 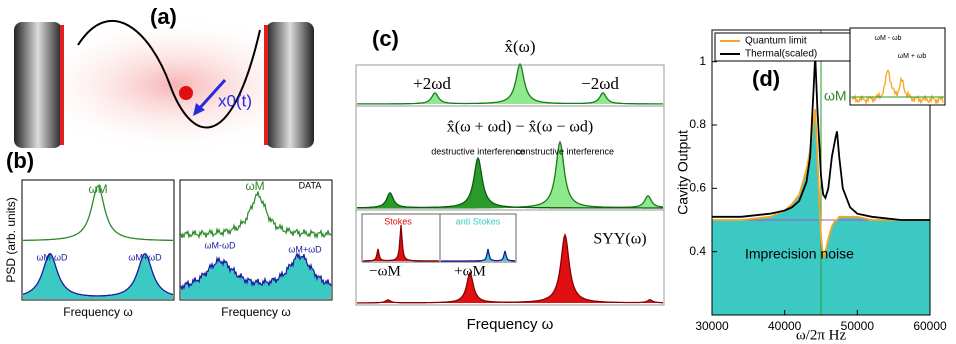 I want to click on peak-label: −ωM, so click(x=385, y=271).